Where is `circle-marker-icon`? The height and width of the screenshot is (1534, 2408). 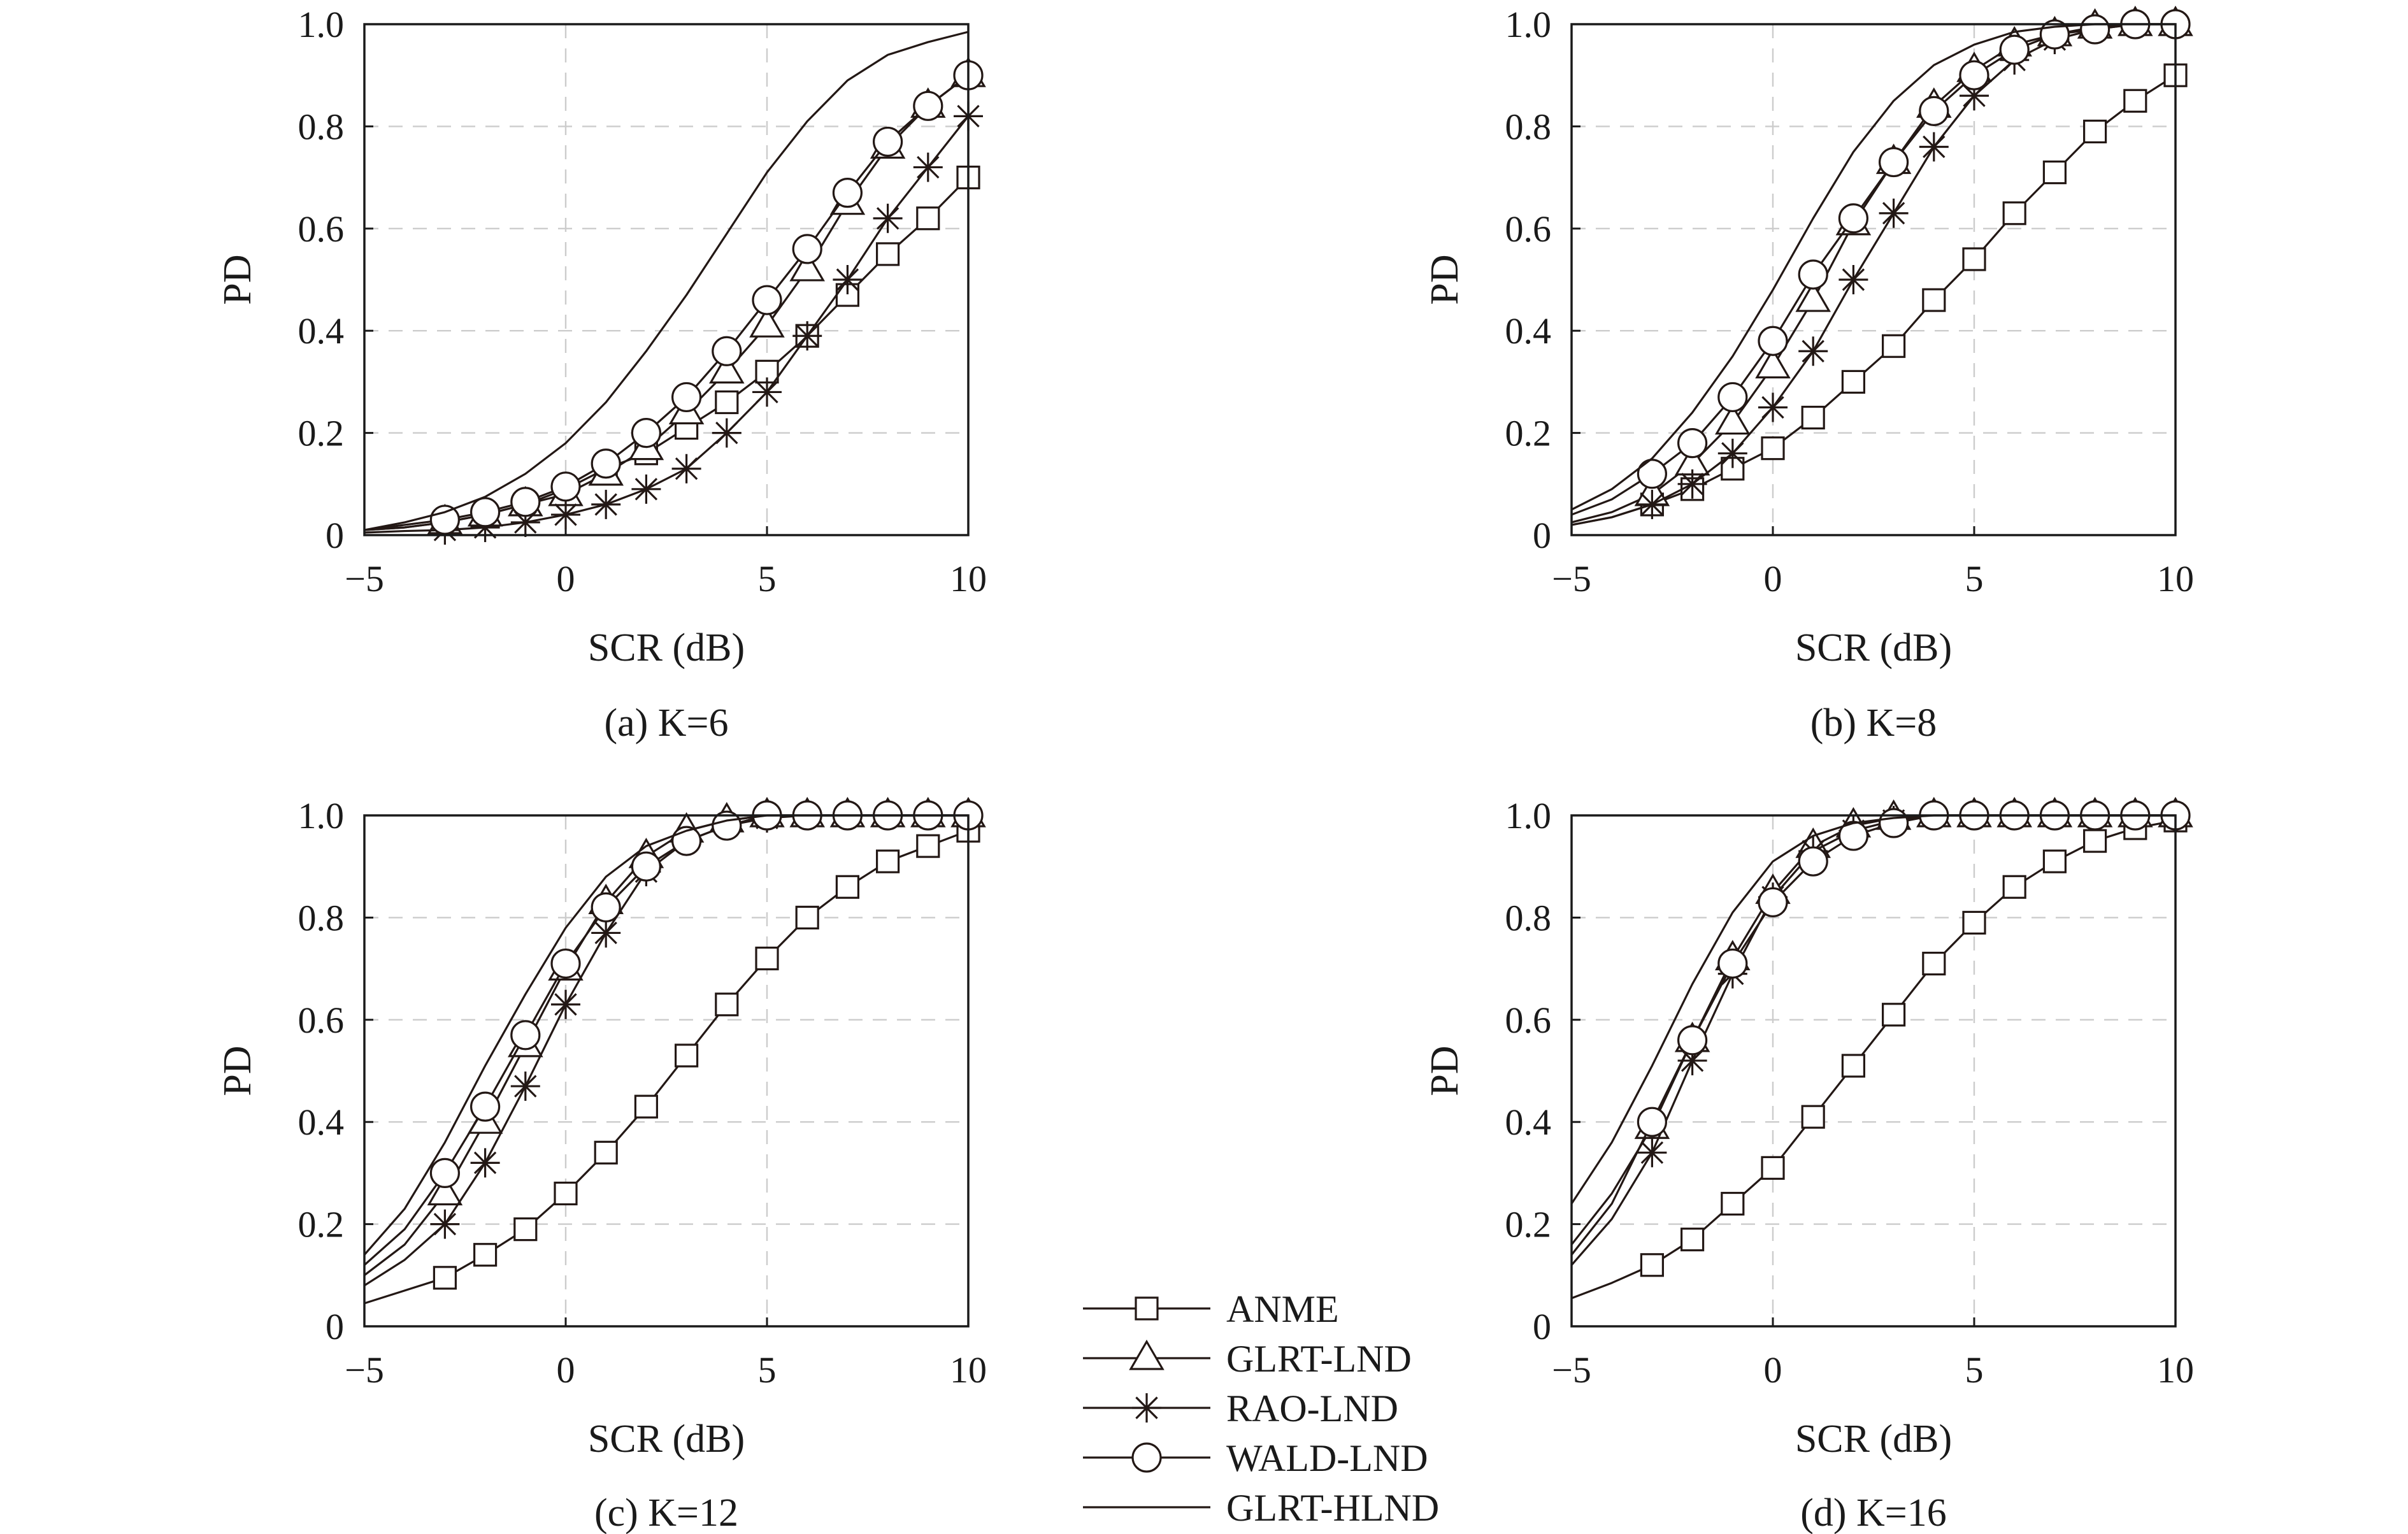 circle-marker-icon is located at coordinates (1146, 1458).